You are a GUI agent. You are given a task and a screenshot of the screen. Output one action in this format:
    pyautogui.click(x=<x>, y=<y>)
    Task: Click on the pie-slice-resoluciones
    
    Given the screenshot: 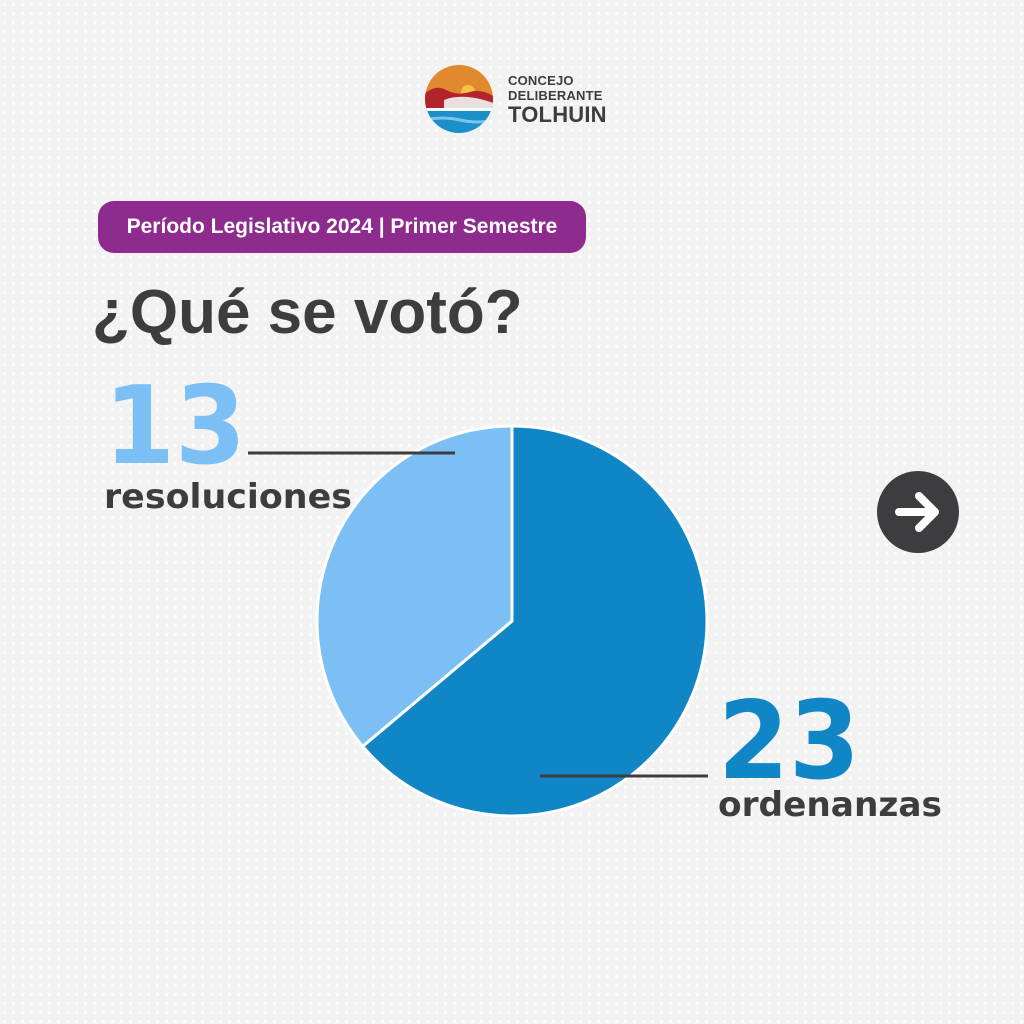 What is the action you would take?
    pyautogui.click(x=414, y=586)
    